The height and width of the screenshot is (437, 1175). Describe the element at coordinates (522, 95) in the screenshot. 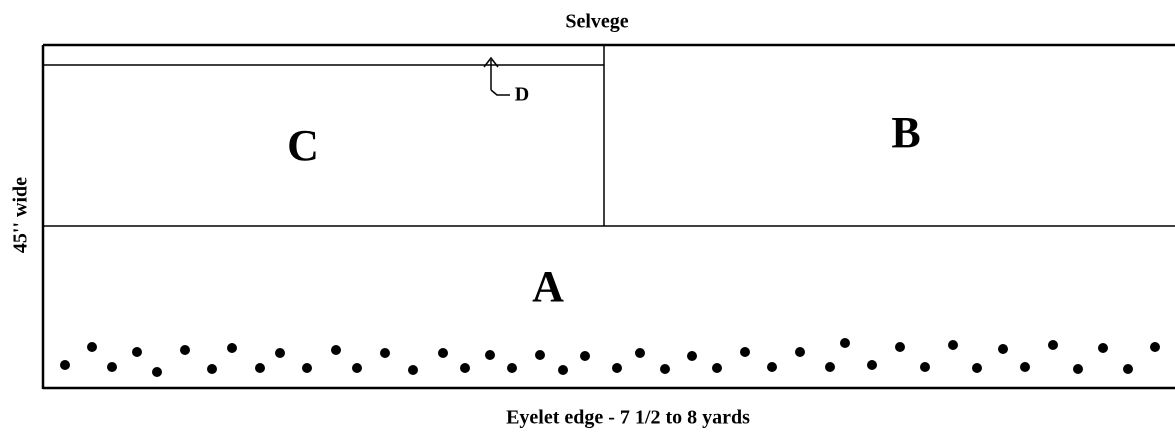

I see `piece-d-label: D` at that location.